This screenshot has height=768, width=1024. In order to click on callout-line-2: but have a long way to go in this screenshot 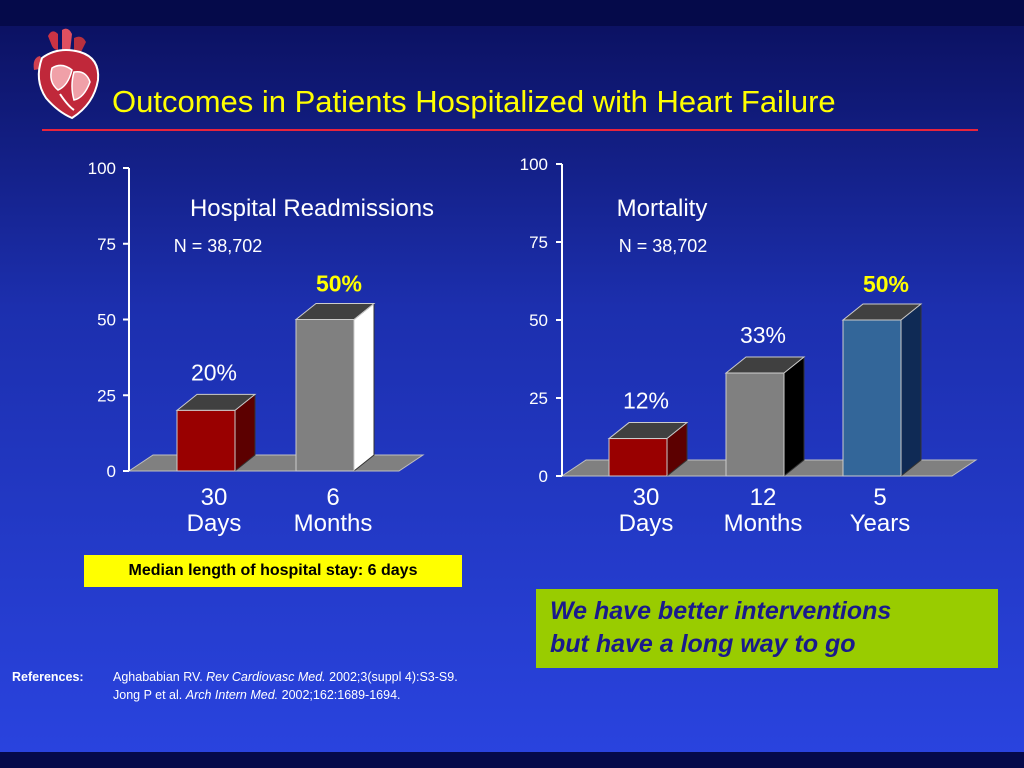, I will do `click(703, 644)`.